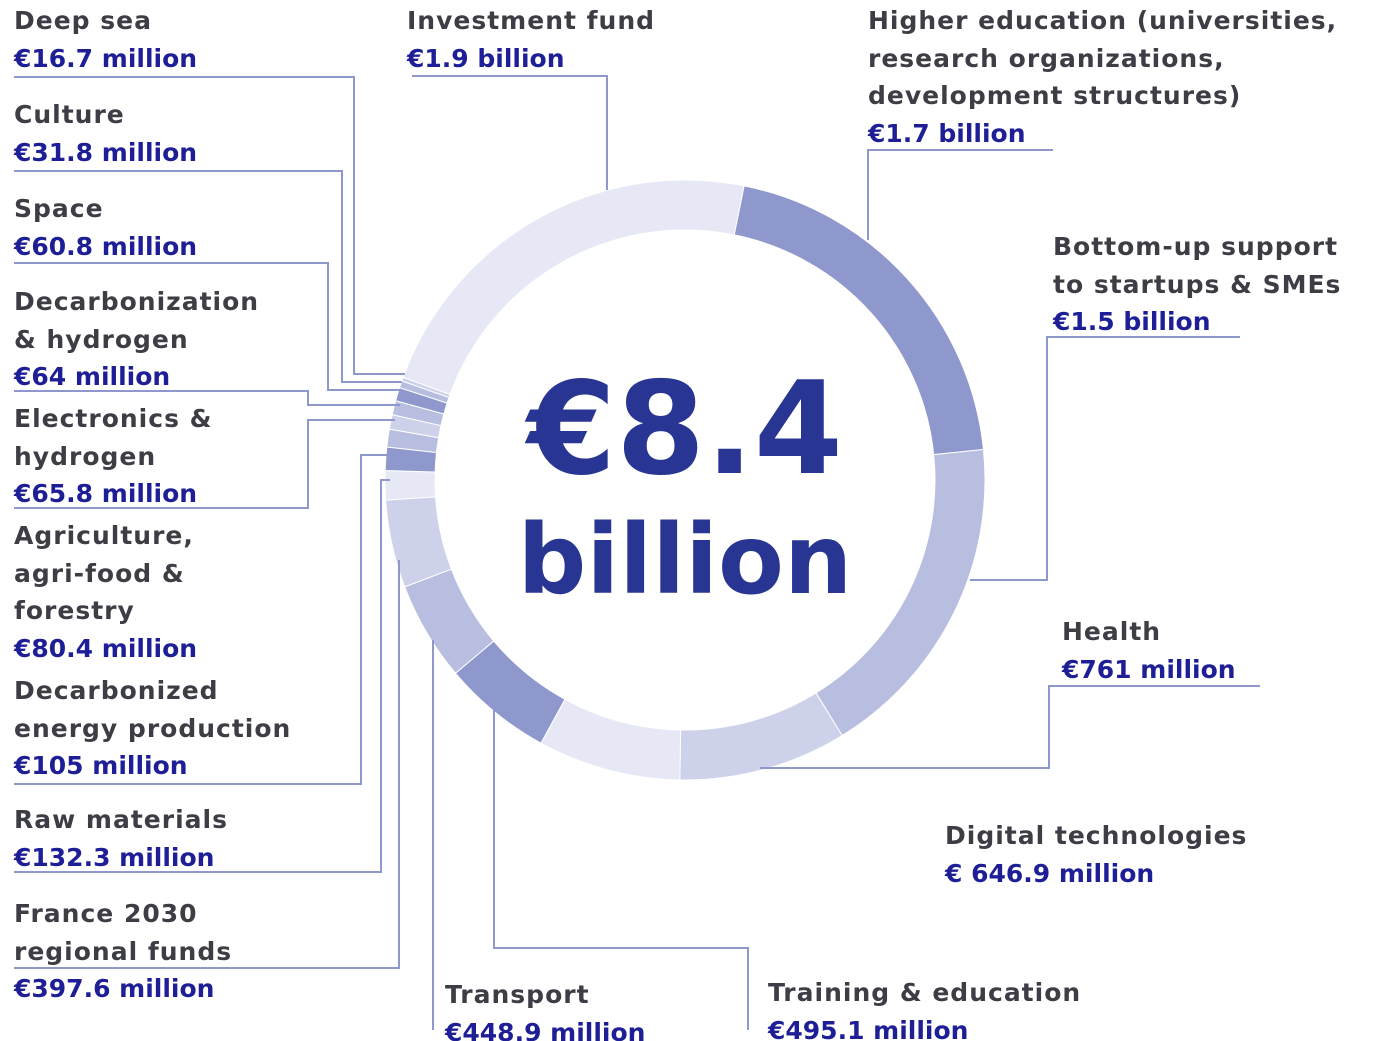  I want to click on value-label: €1.7 billion, so click(947, 133).